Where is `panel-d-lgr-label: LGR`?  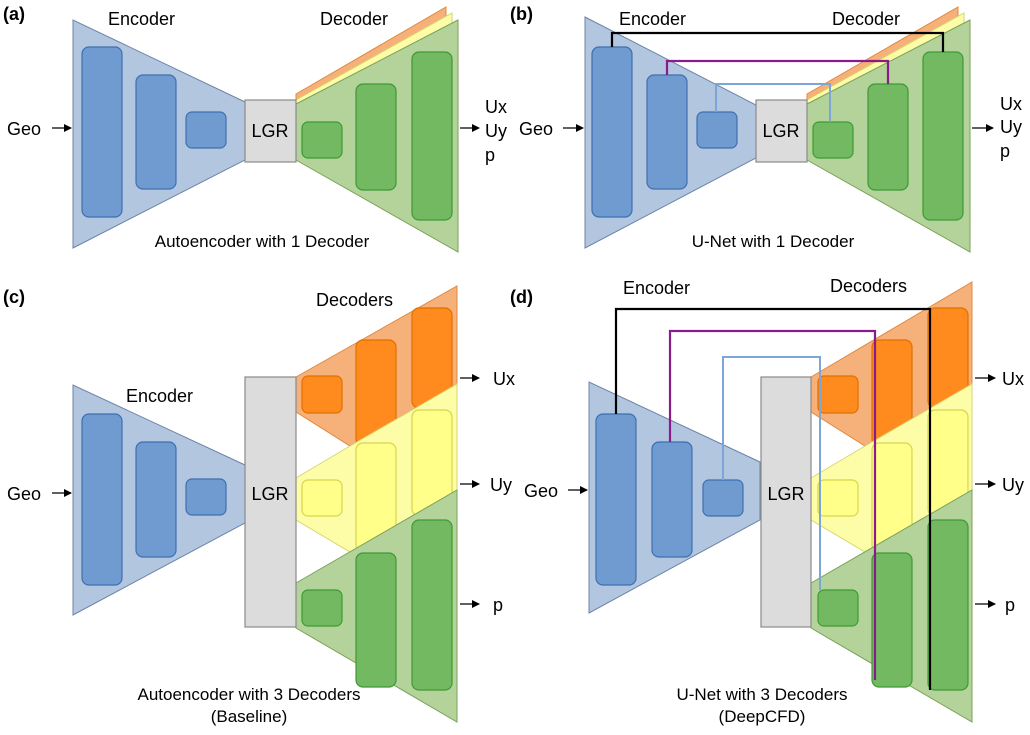
panel-d-lgr-label: LGR is located at coordinates (785, 494).